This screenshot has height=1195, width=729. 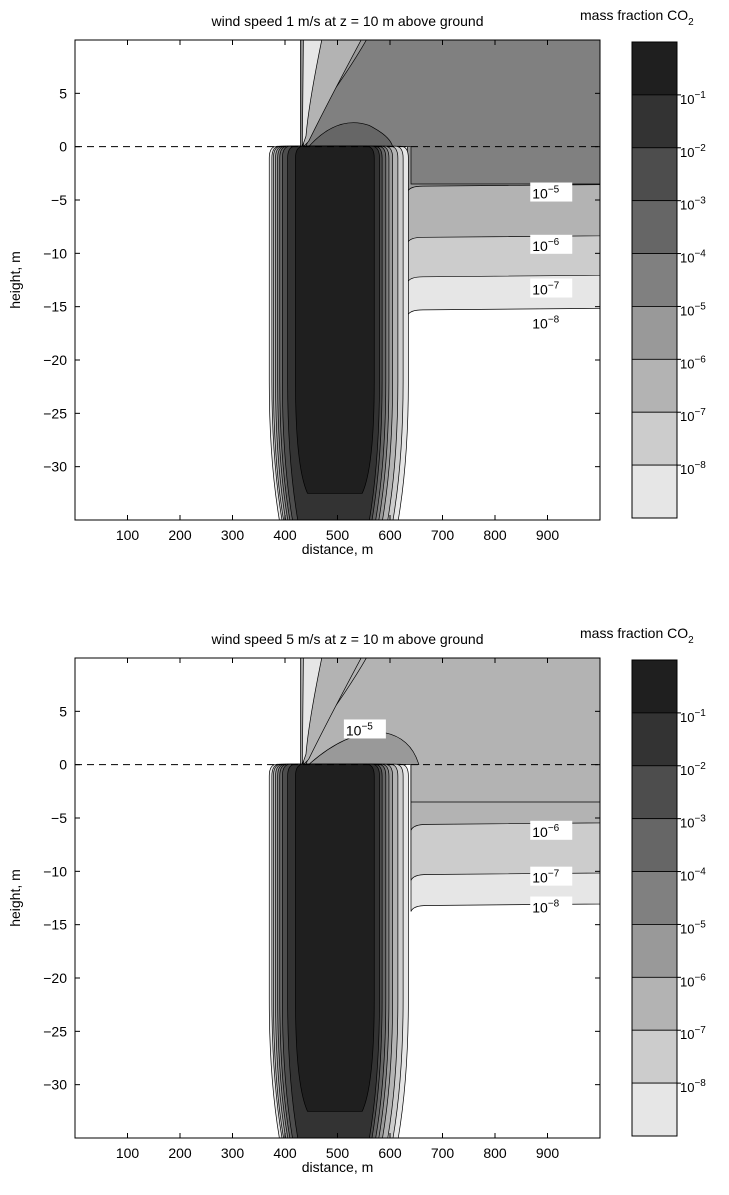 I want to click on x-tick-label: 200, so click(x=180, y=1153).